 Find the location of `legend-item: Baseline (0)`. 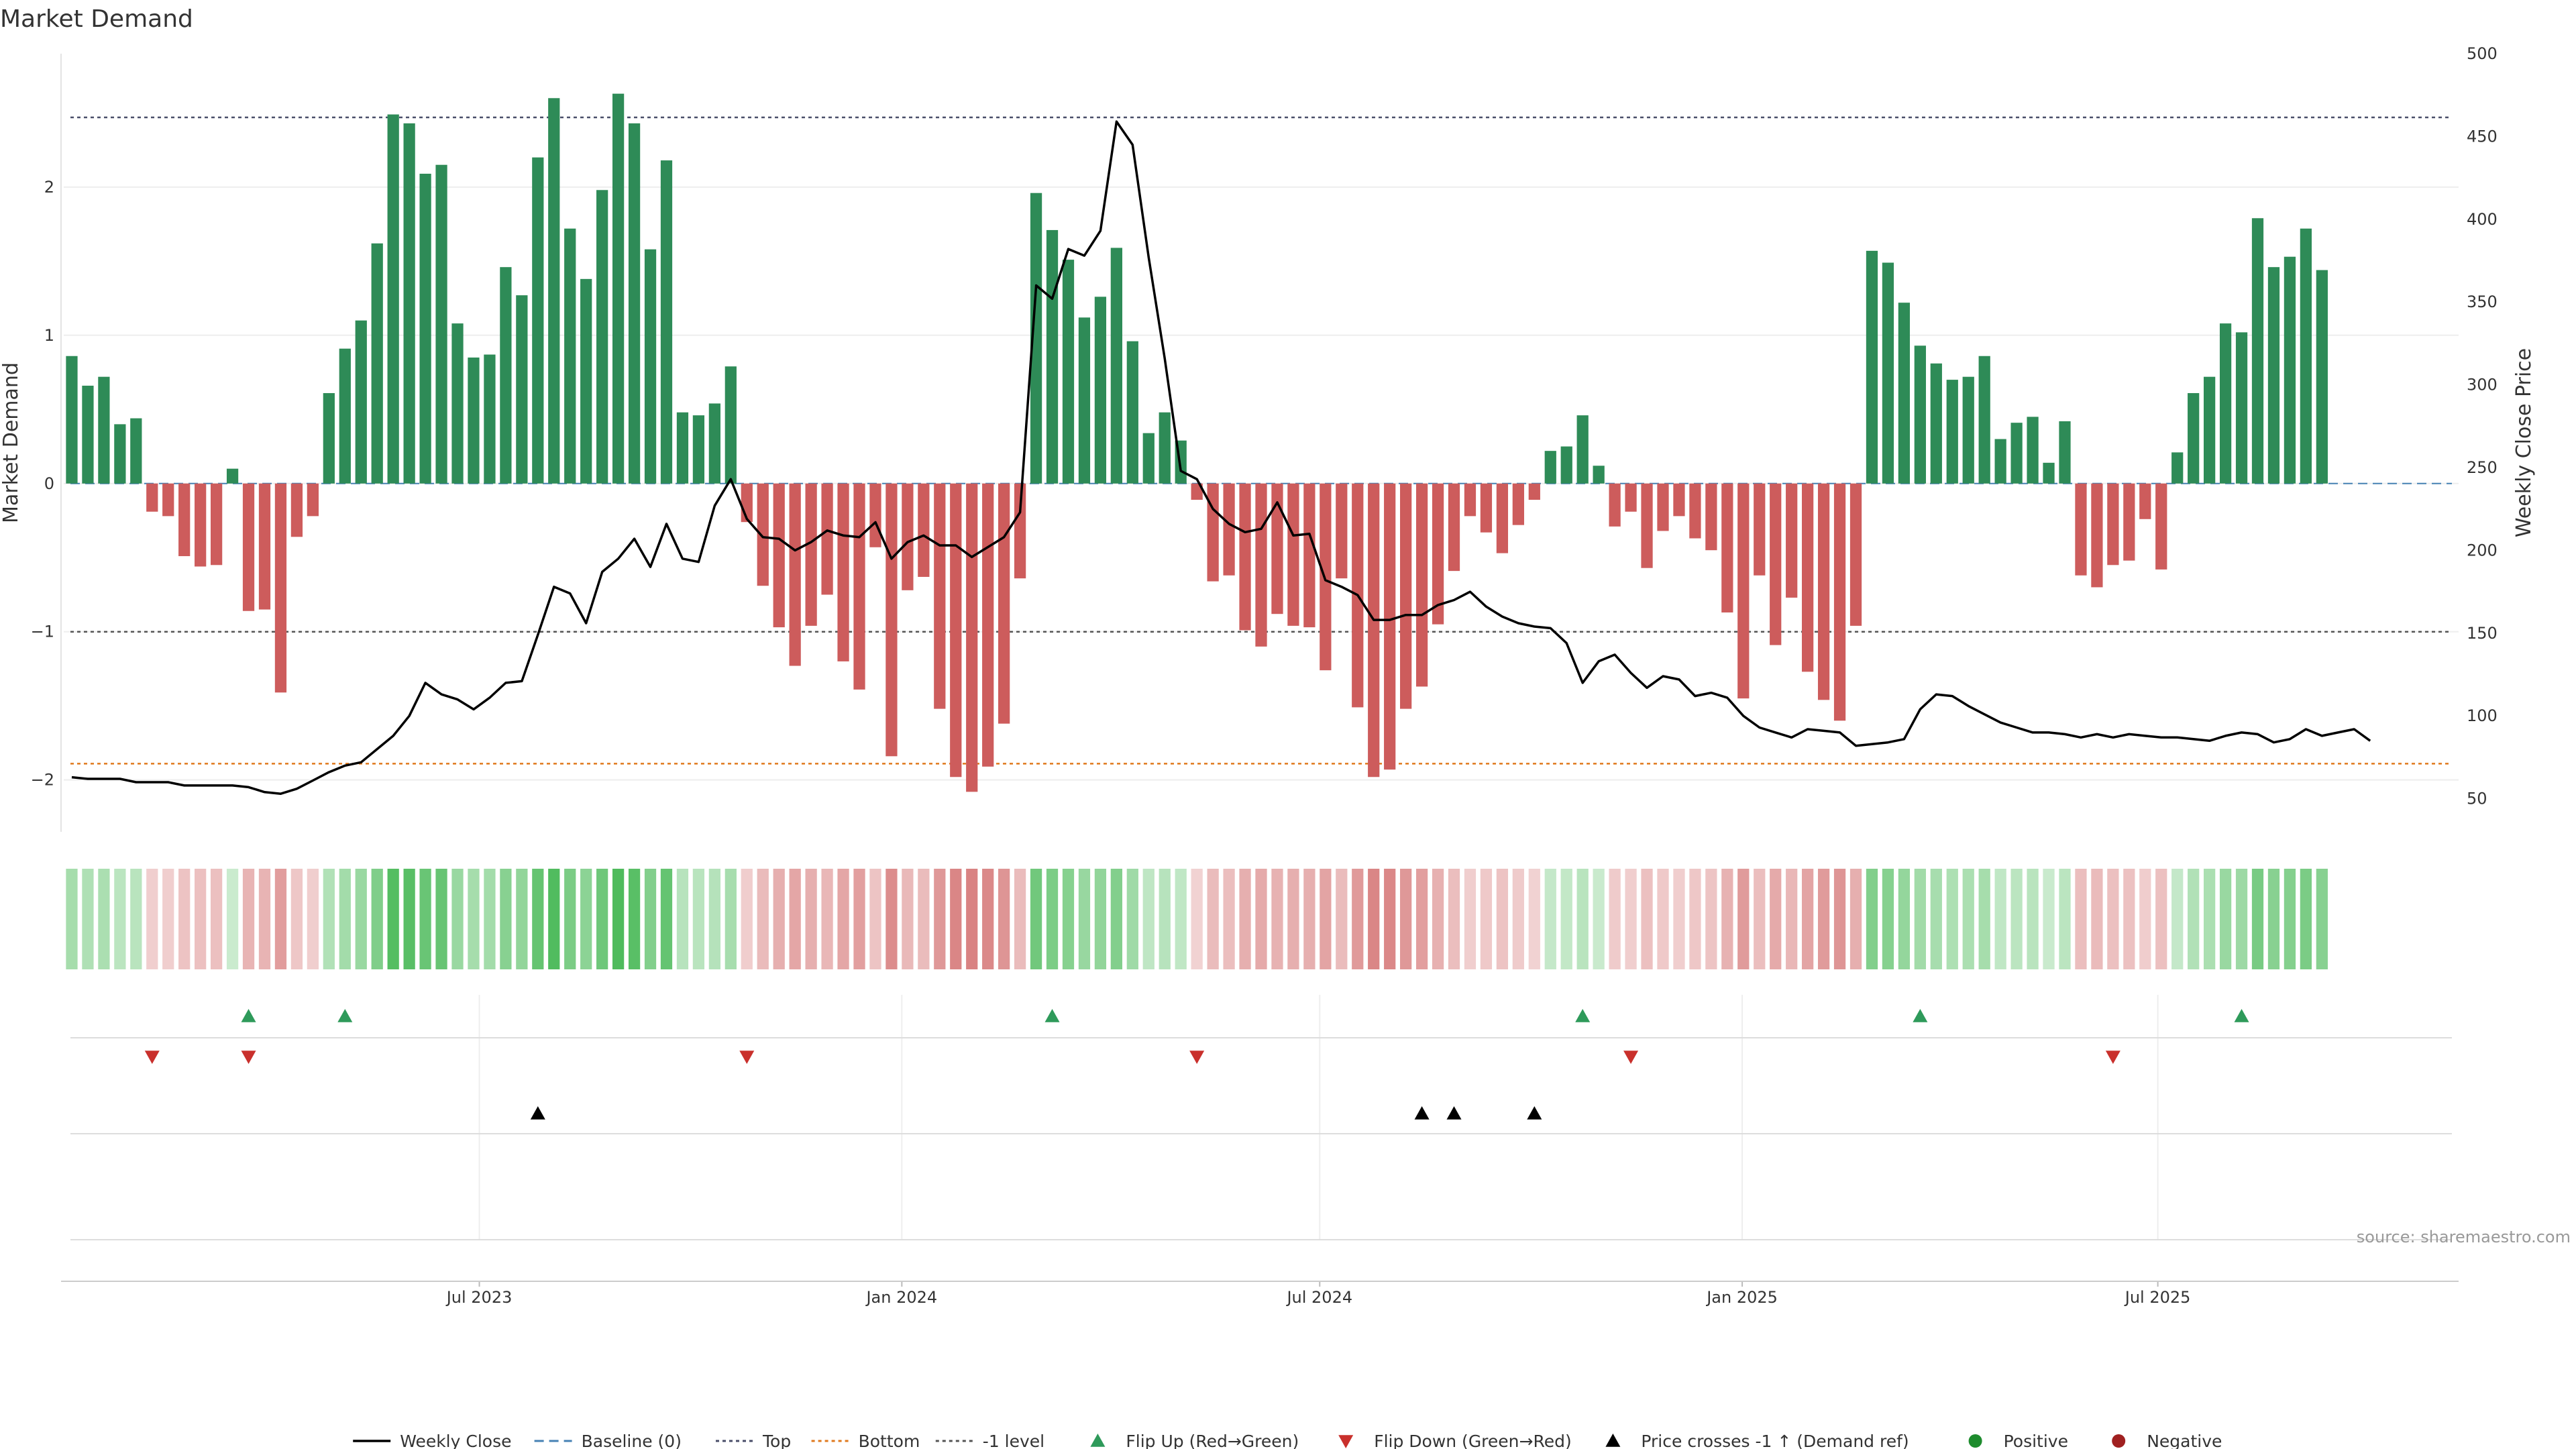

legend-item: Baseline (0) is located at coordinates (608, 1440).